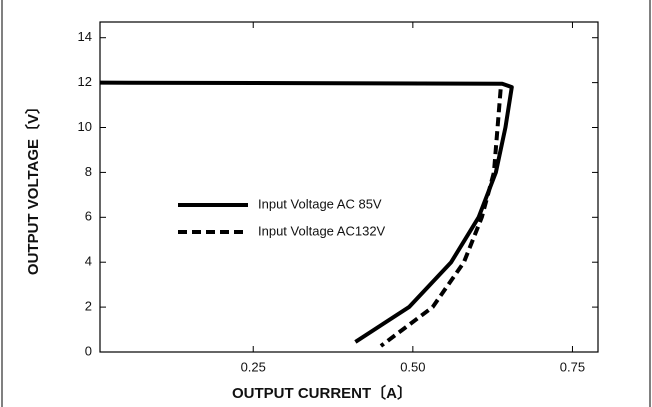 The image size is (652, 407). I want to click on x-tick-label: 0.50, so click(412, 366).